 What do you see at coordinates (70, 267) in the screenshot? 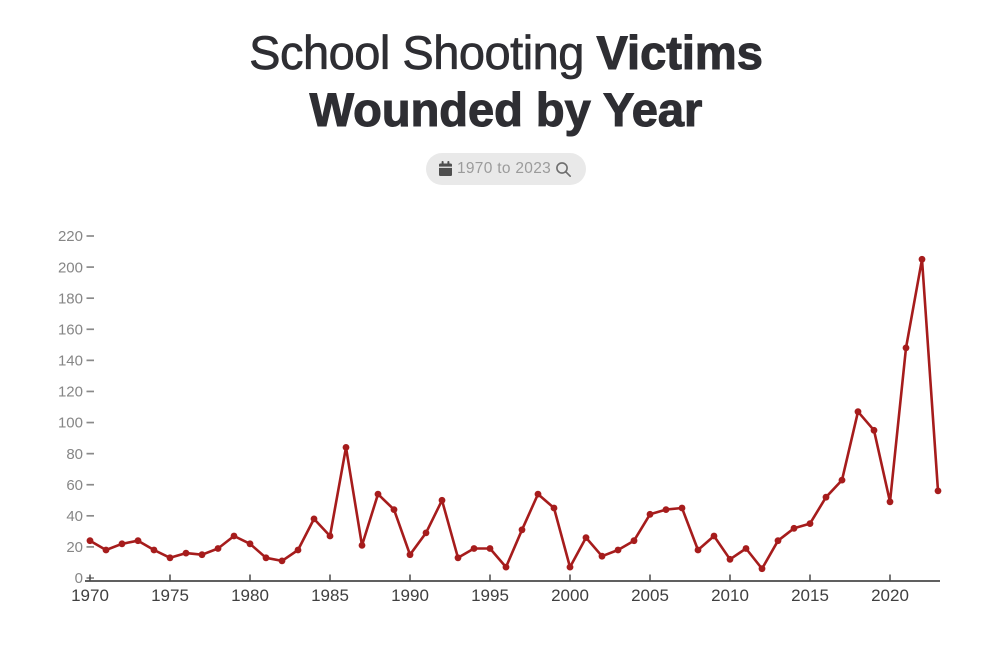
I see `y-axis-tick-label: 200` at bounding box center [70, 267].